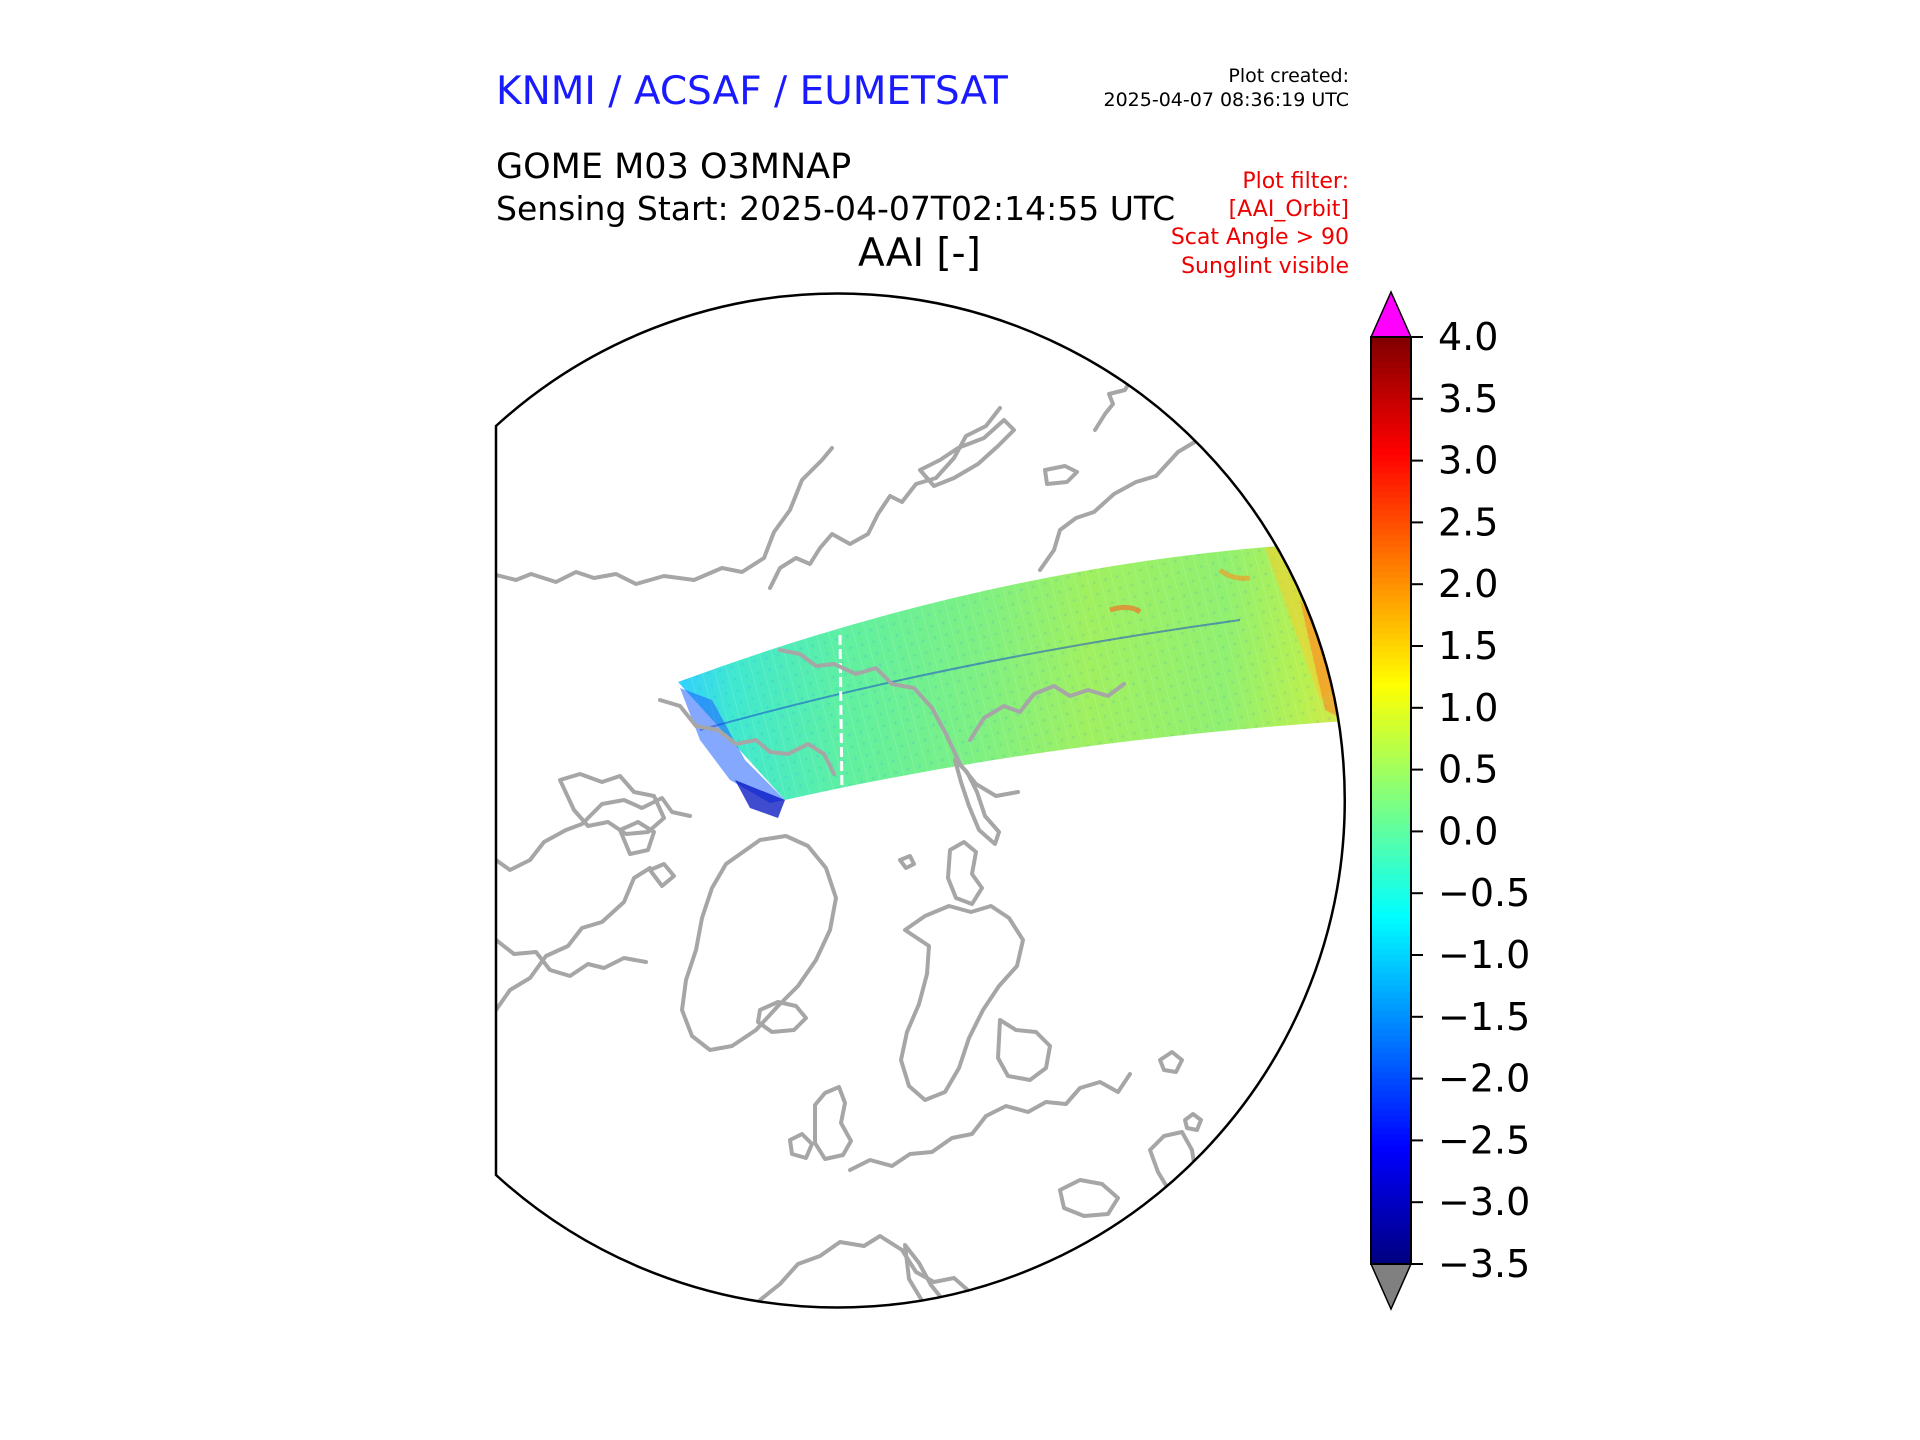 This screenshot has height=1440, width=1920. What do you see at coordinates (977, 802) in the screenshot?
I see `coastline-novaya-zemlya` at bounding box center [977, 802].